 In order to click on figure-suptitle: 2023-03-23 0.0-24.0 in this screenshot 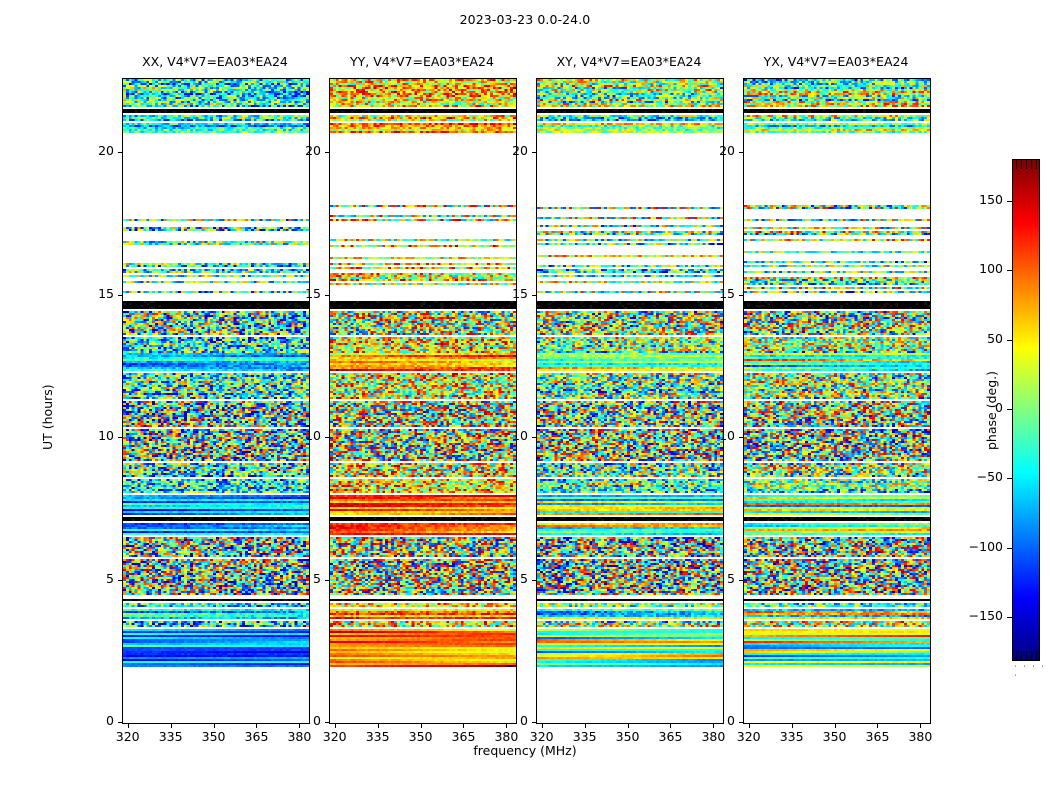, I will do `click(525, 19)`.